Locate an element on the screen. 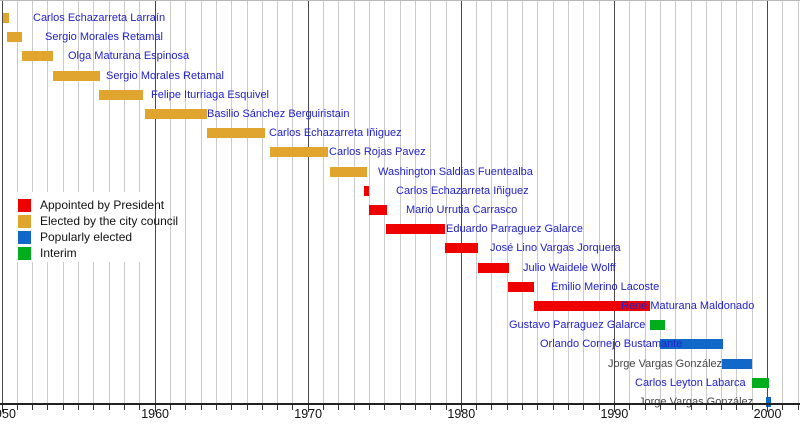  mayor-name-label: Carlos Rojas Pavez is located at coordinates (377, 152).